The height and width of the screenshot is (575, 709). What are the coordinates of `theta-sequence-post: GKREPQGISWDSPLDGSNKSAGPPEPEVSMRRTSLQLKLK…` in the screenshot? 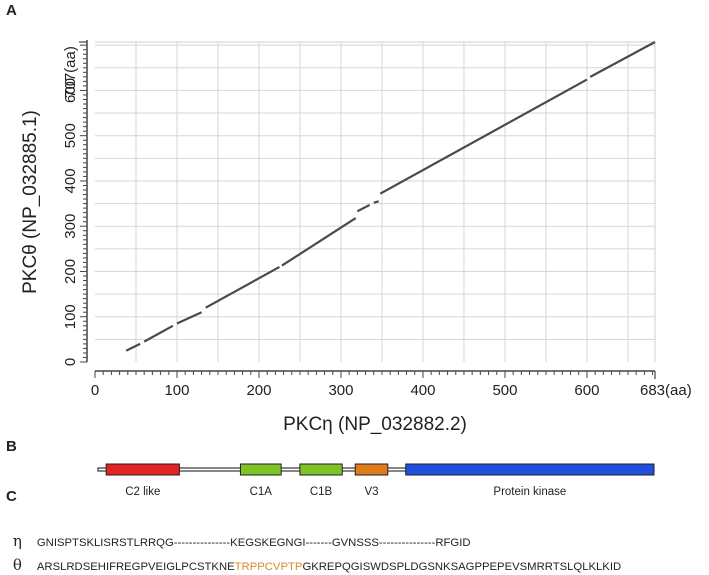 It's located at (462, 567).